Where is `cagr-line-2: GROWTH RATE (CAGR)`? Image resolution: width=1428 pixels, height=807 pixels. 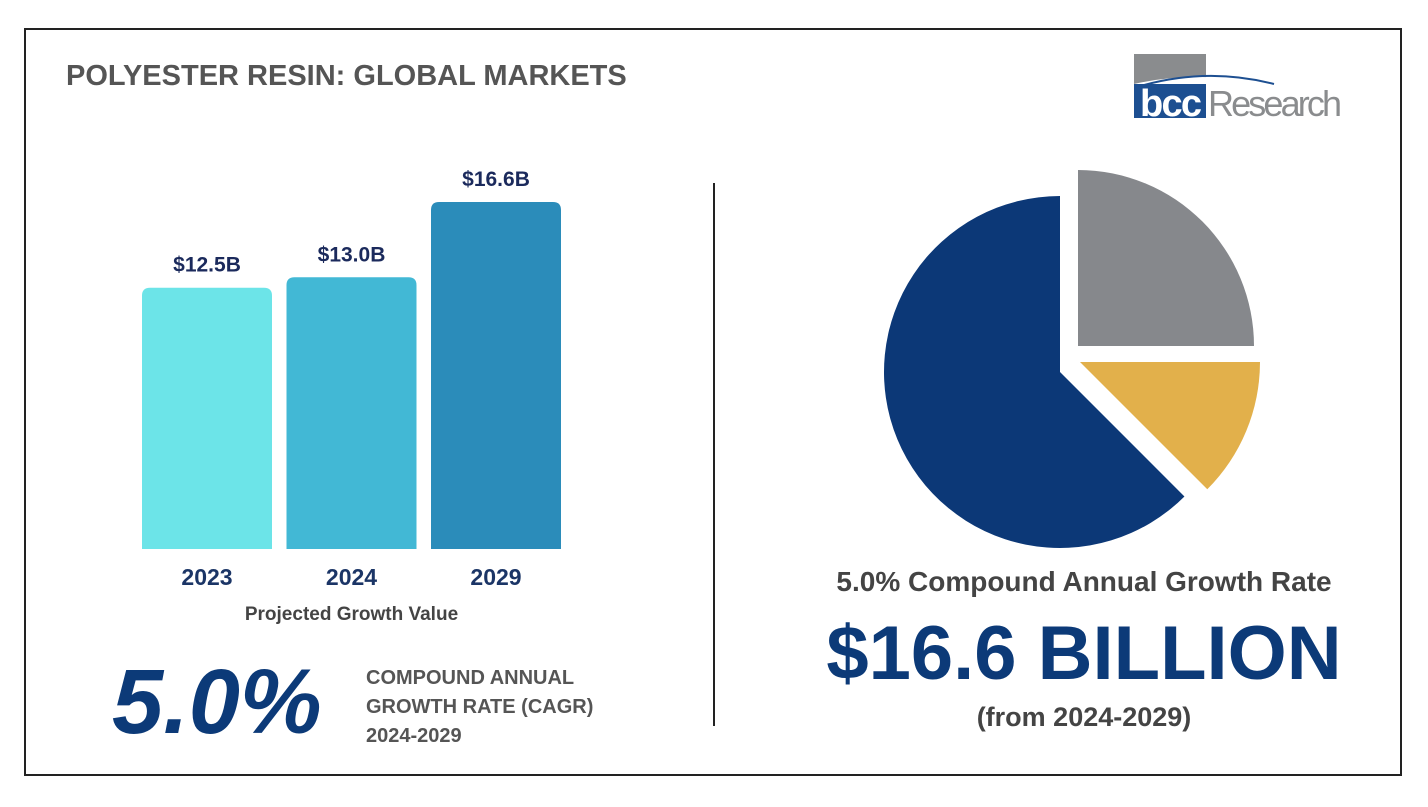 cagr-line-2: GROWTH RATE (CAGR) is located at coordinates (480, 707).